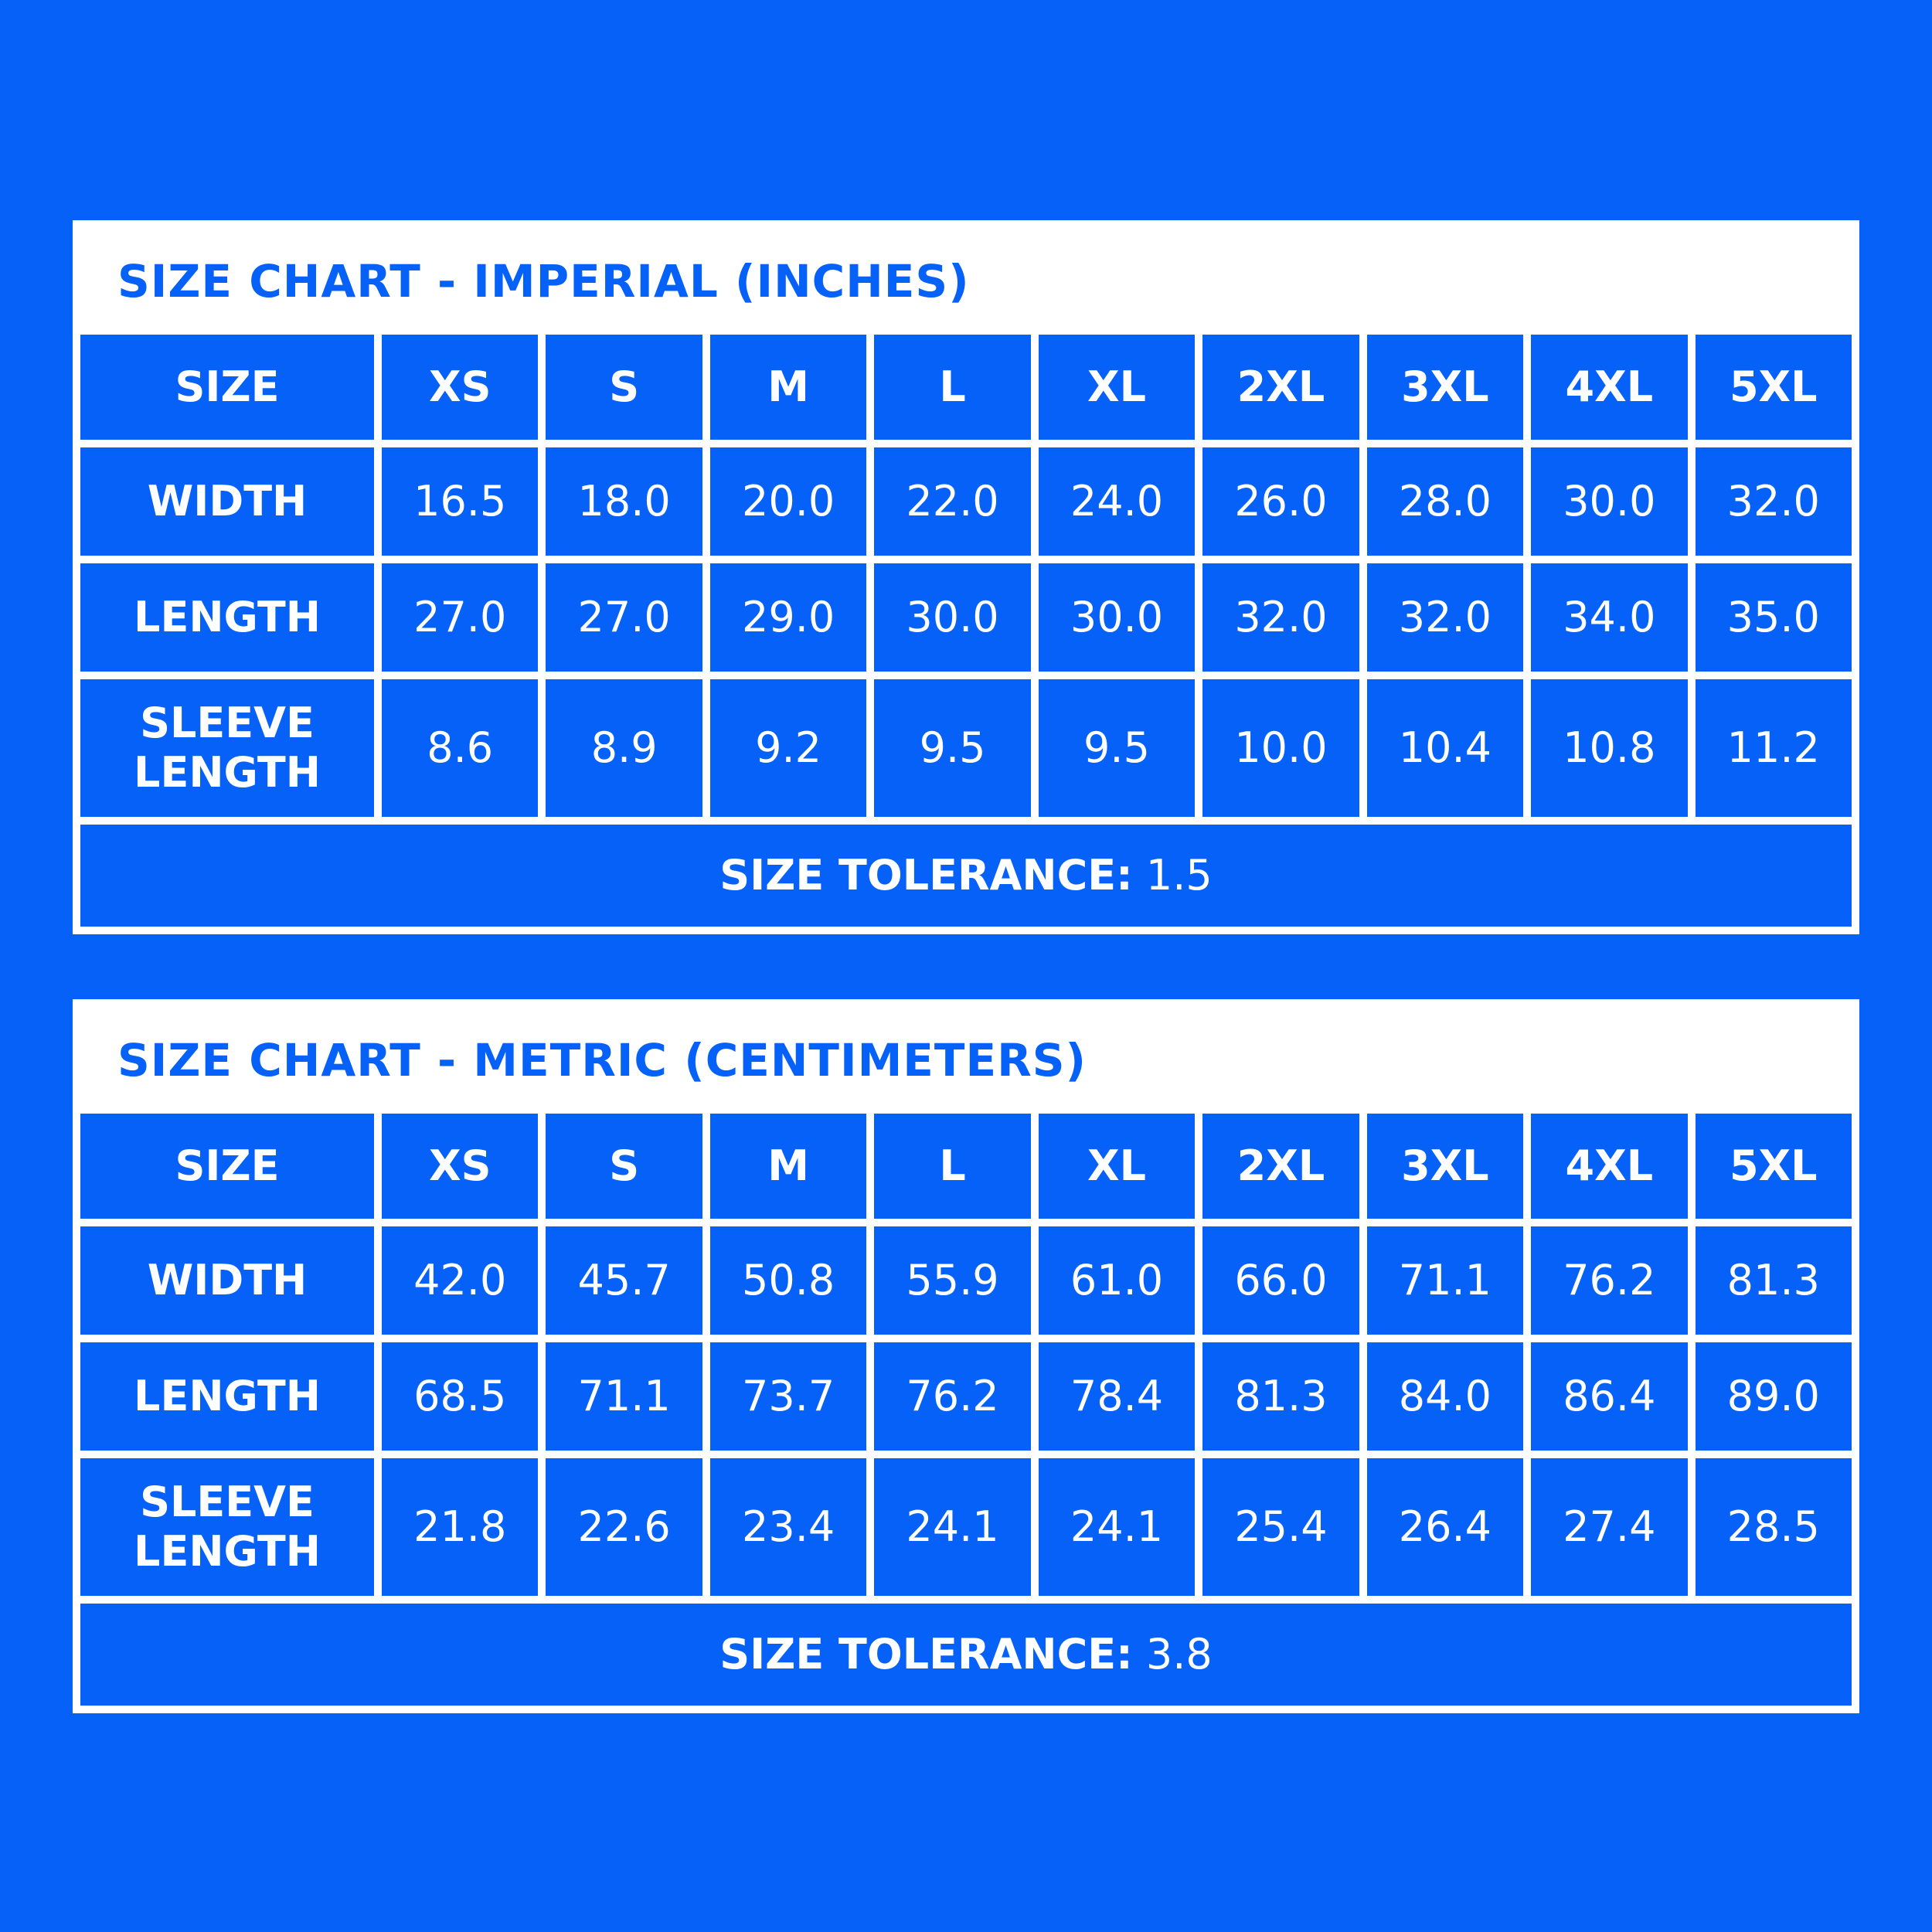 The image size is (1932, 1932). Describe the element at coordinates (966, 1060) in the screenshot. I see `metric-table-title: SIZE CHART - METRIC (CENTIMETERS)` at that location.